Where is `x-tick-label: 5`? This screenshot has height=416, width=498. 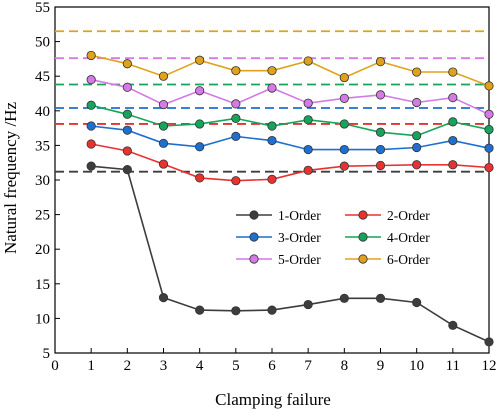 x-tick-label: 5 is located at coordinates (236, 366).